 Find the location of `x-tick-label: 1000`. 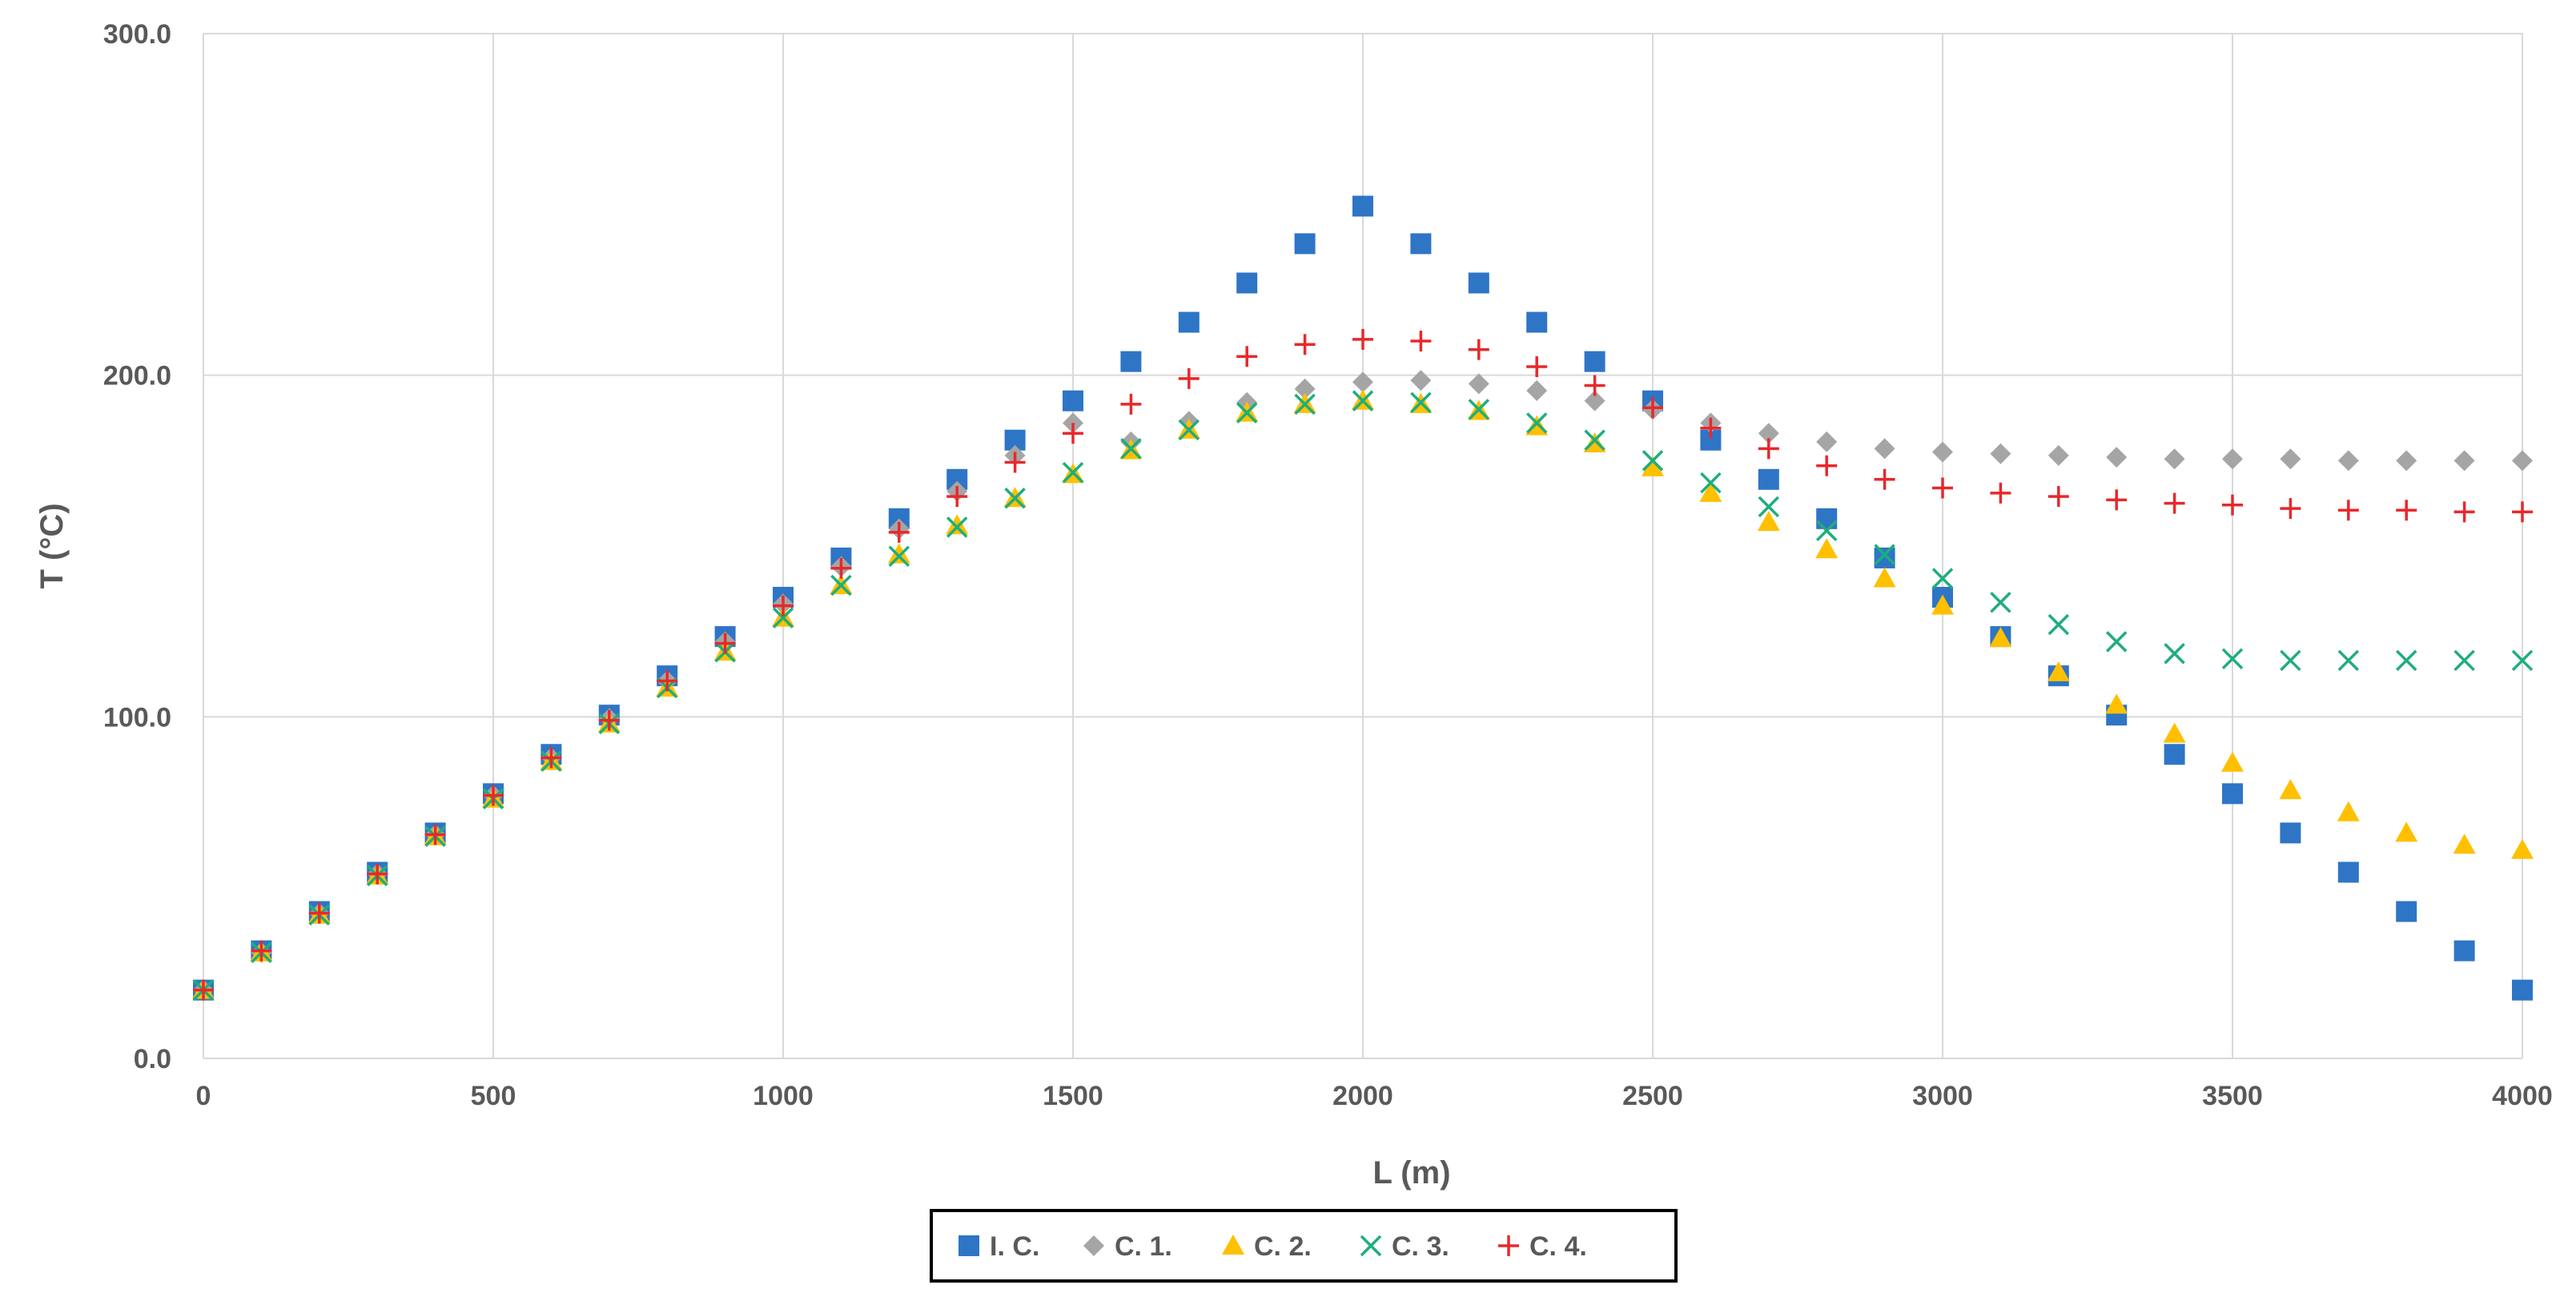

x-tick-label: 1000 is located at coordinates (783, 1096).